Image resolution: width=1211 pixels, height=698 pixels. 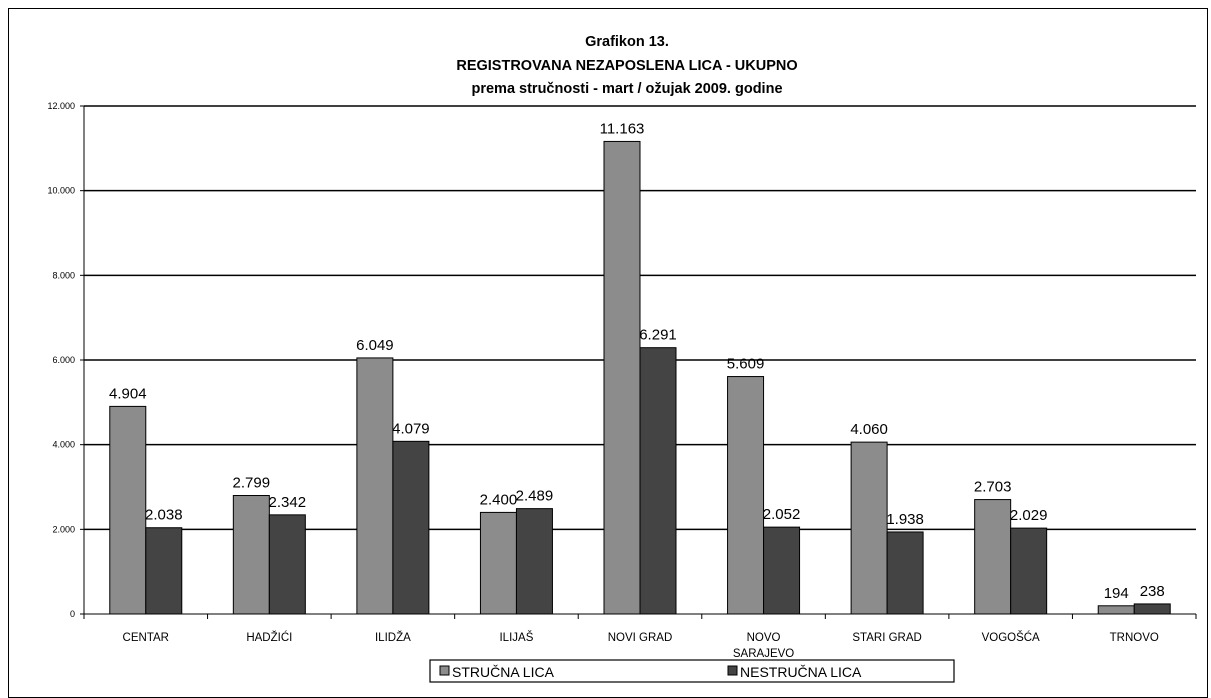 What do you see at coordinates (1011, 637) in the screenshot?
I see `x-tick-label: VOGOŠĆA` at bounding box center [1011, 637].